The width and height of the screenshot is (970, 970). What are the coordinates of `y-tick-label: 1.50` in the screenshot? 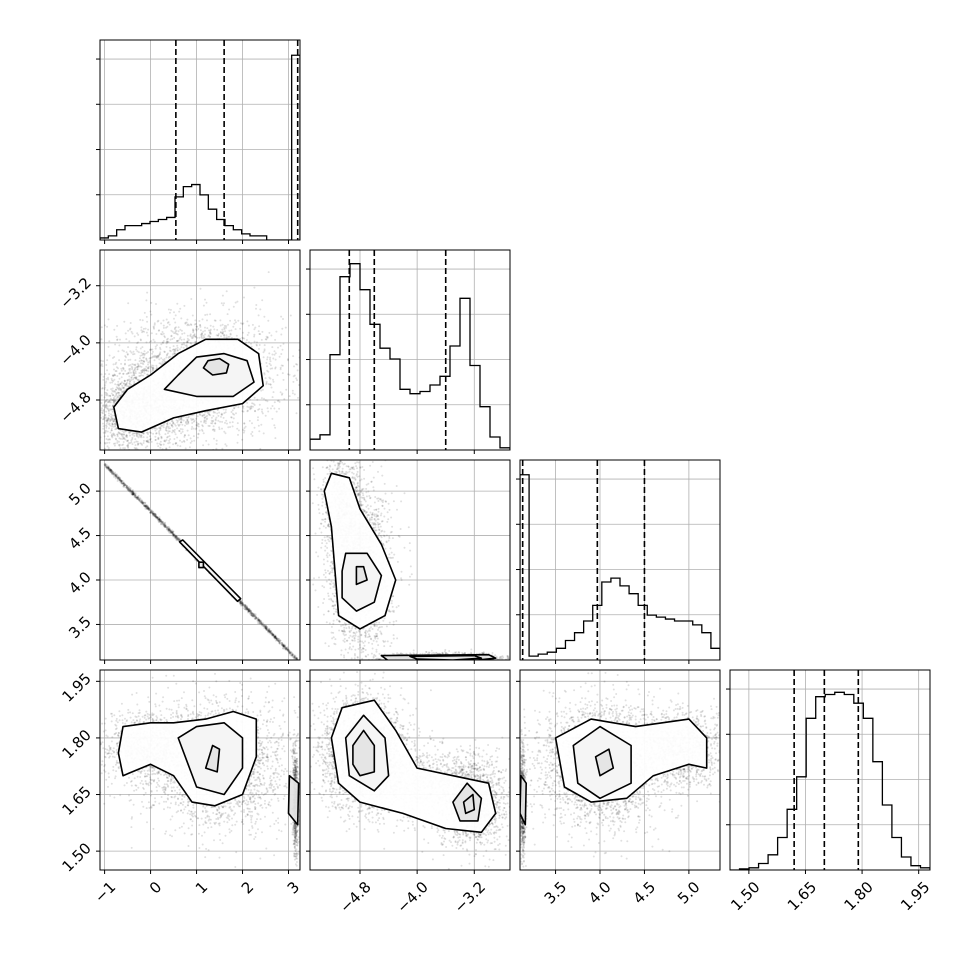 It's located at (76, 857).